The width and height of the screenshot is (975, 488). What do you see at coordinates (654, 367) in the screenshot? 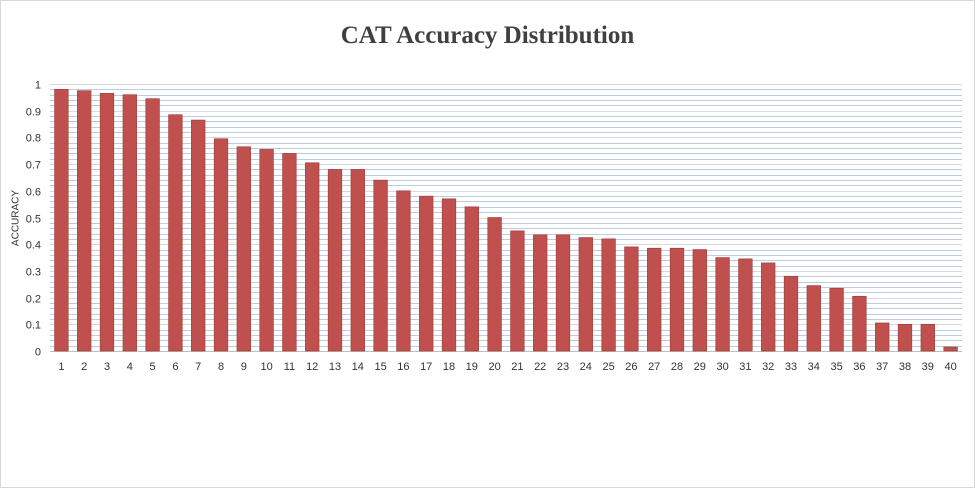
I see `x-tick-label: 27` at bounding box center [654, 367].